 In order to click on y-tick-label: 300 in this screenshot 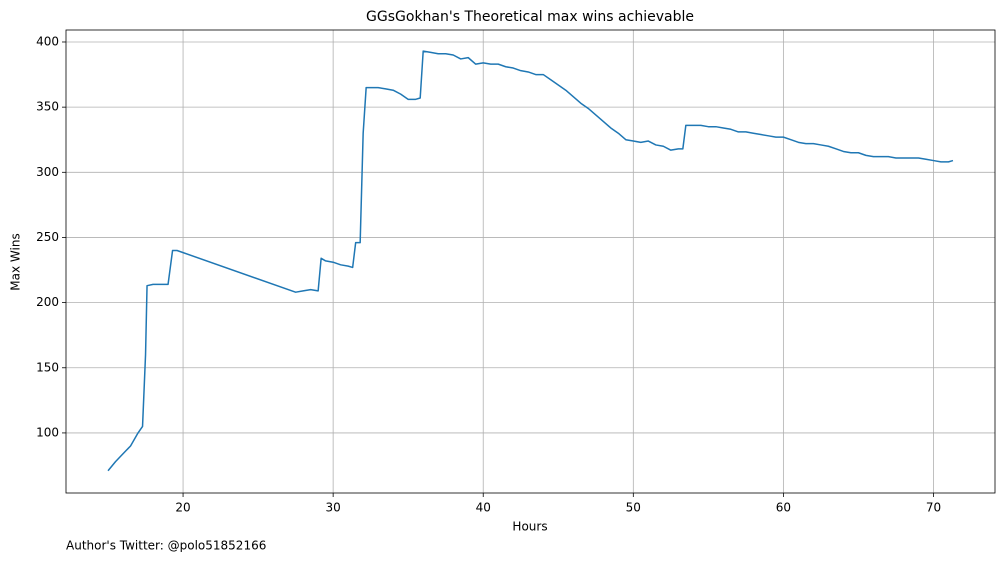, I will do `click(47, 172)`.